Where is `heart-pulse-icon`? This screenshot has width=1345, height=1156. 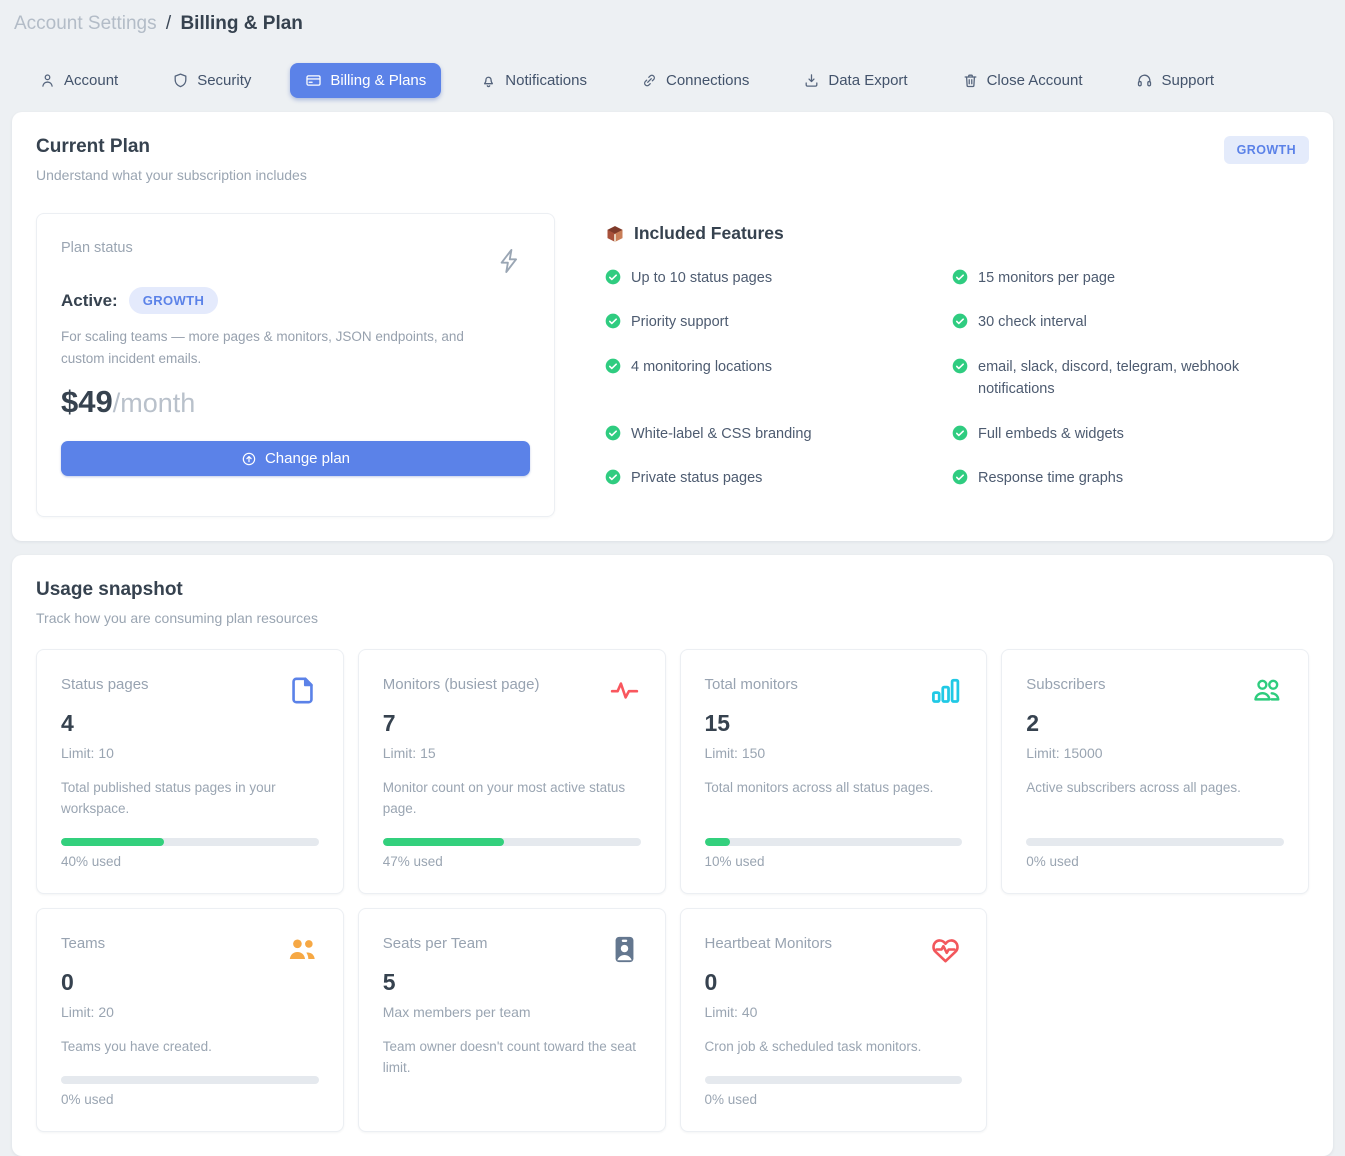
heart-pulse-icon is located at coordinates (945, 949).